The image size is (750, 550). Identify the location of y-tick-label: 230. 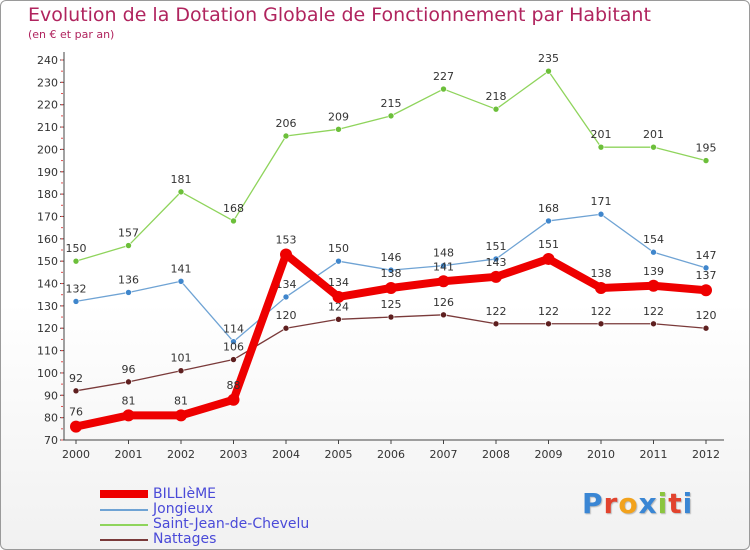
(47, 82).